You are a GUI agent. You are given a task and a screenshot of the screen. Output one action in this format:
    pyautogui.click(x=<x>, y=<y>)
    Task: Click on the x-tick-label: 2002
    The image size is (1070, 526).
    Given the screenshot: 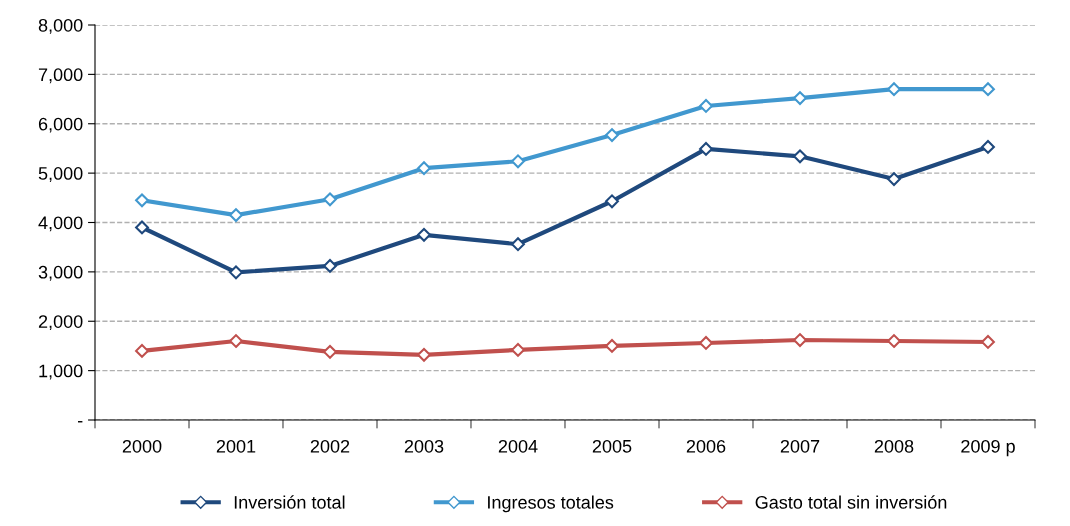 What is the action you would take?
    pyautogui.click(x=330, y=446)
    